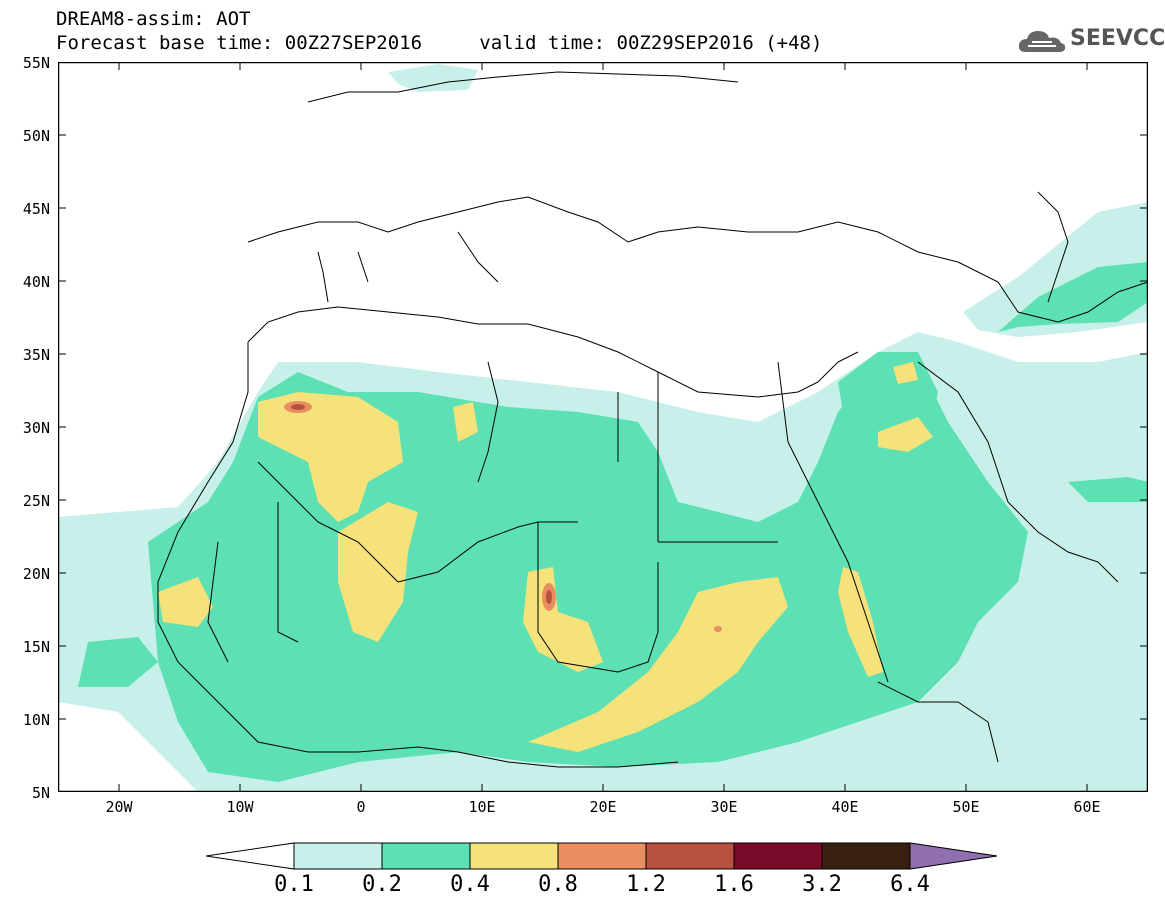 This screenshot has height=905, width=1165. I want to click on base-time: Forecast base time: 00Z27SEP2016, so click(239, 43).